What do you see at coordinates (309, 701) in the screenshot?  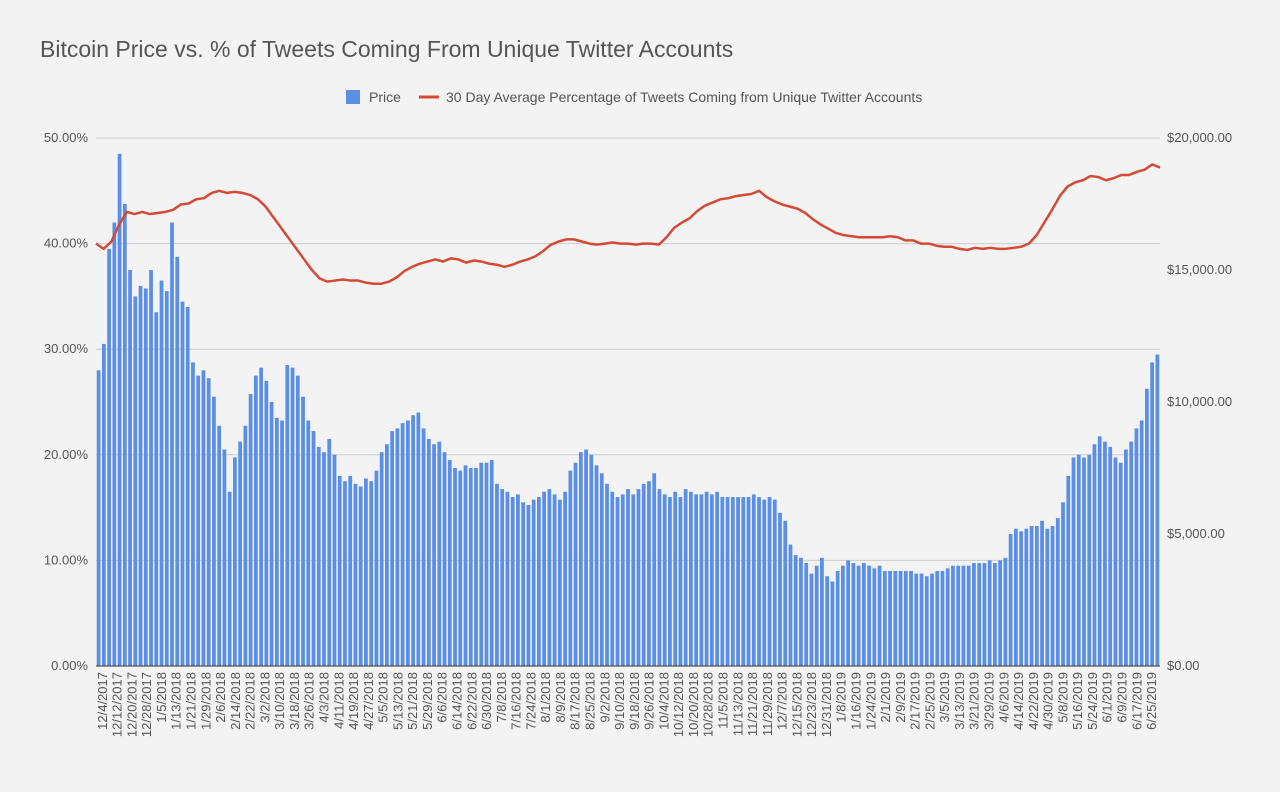 I see `x-tick-label: 3/26/2018` at bounding box center [309, 701].